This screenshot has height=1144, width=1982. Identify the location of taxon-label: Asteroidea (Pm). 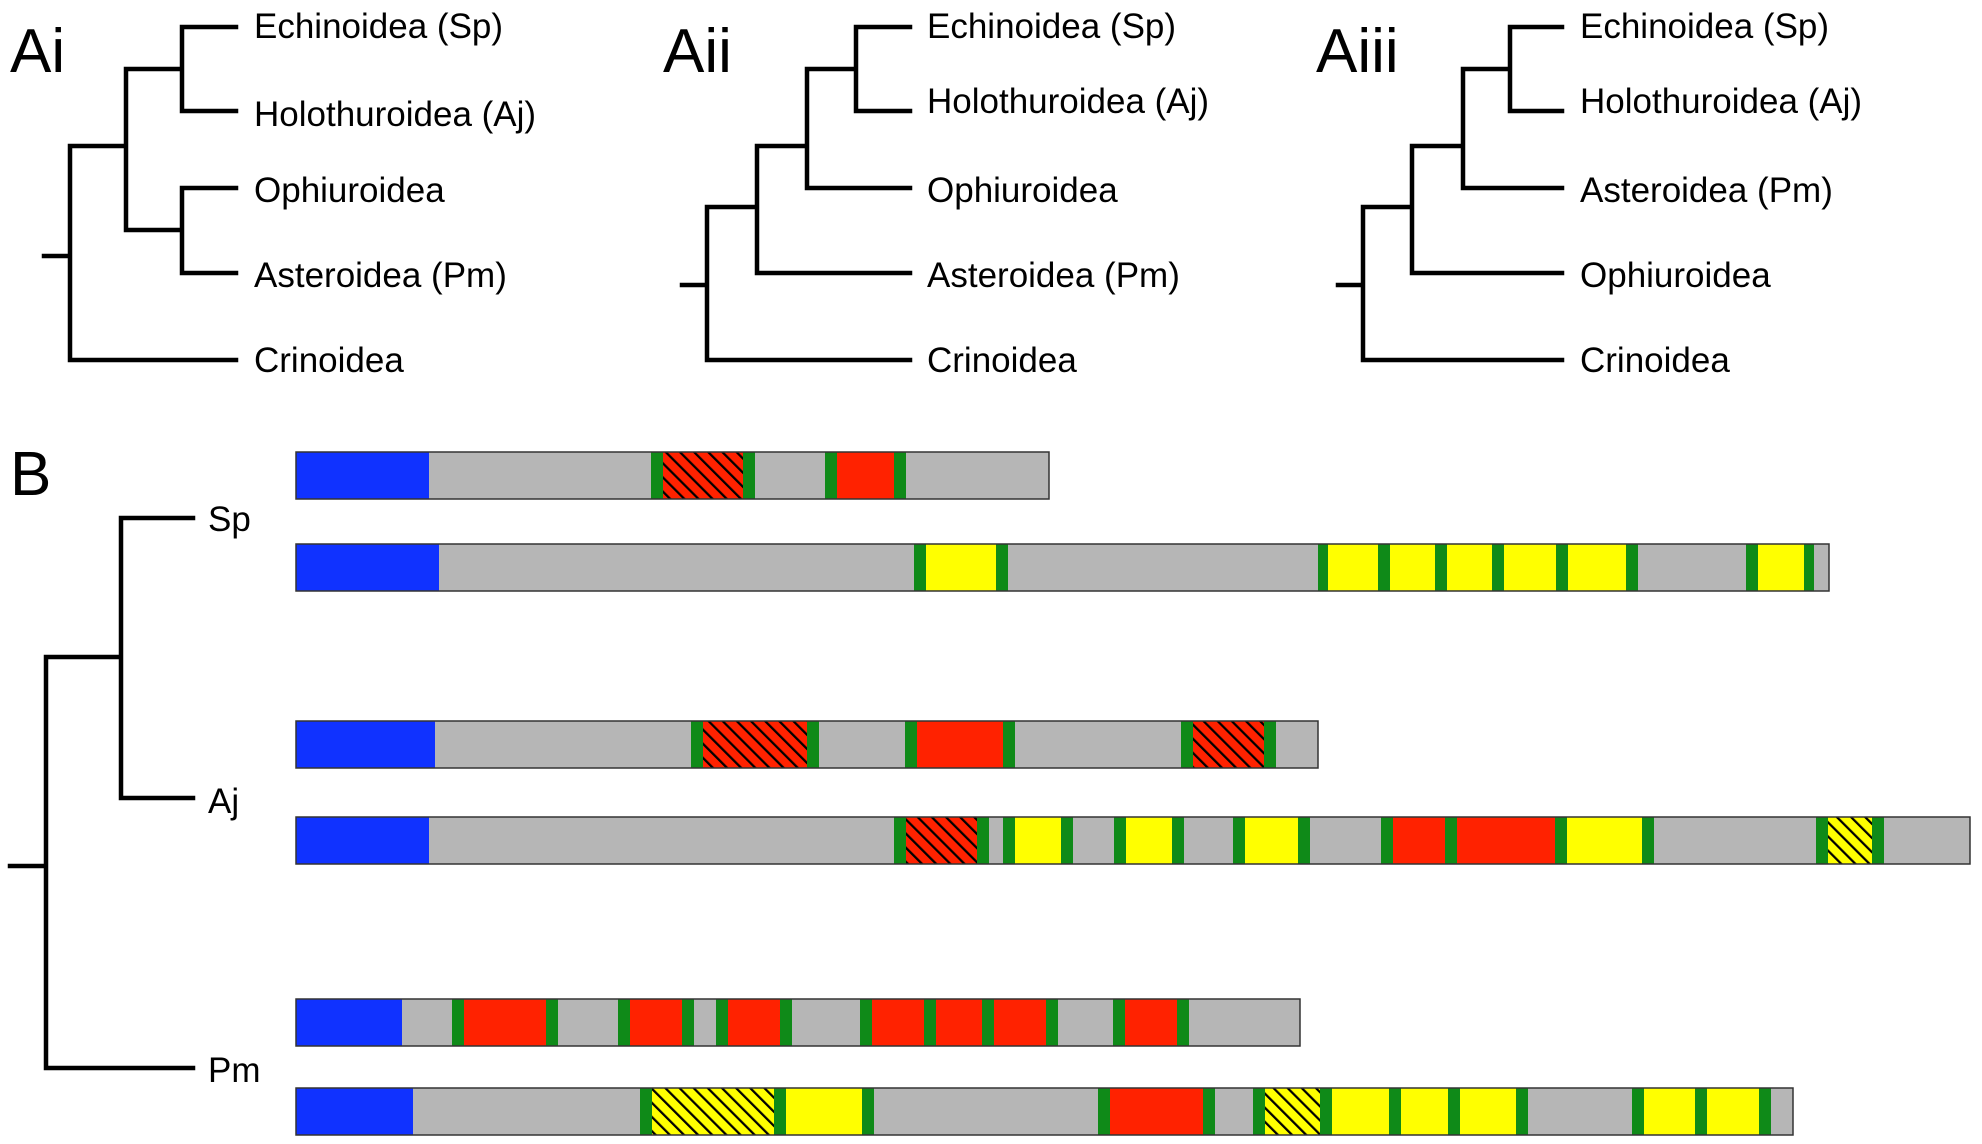
(380, 275).